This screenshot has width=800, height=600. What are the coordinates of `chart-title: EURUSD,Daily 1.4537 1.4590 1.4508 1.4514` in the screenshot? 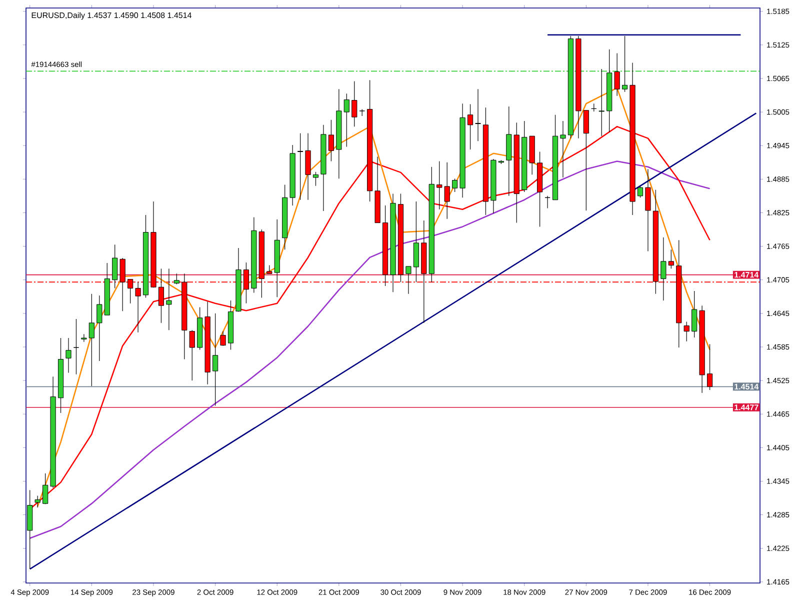 It's located at (112, 16).